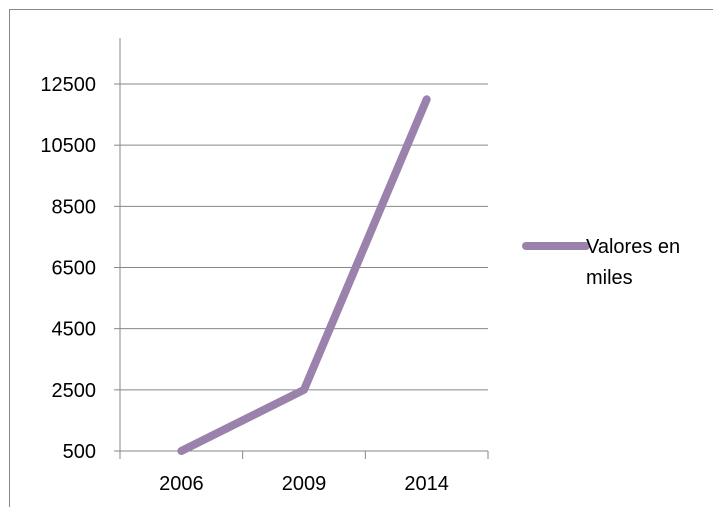 The height and width of the screenshot is (508, 714). What do you see at coordinates (74, 391) in the screenshot?
I see `y-tick-label-2500: 2500` at bounding box center [74, 391].